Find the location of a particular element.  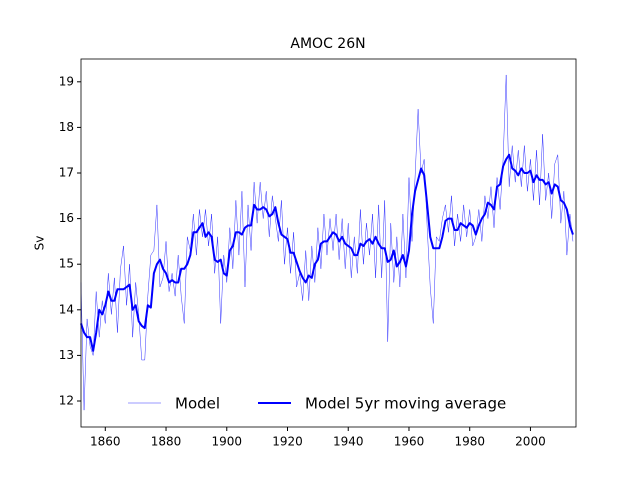

x-tick-label: 1900 is located at coordinates (226, 442).